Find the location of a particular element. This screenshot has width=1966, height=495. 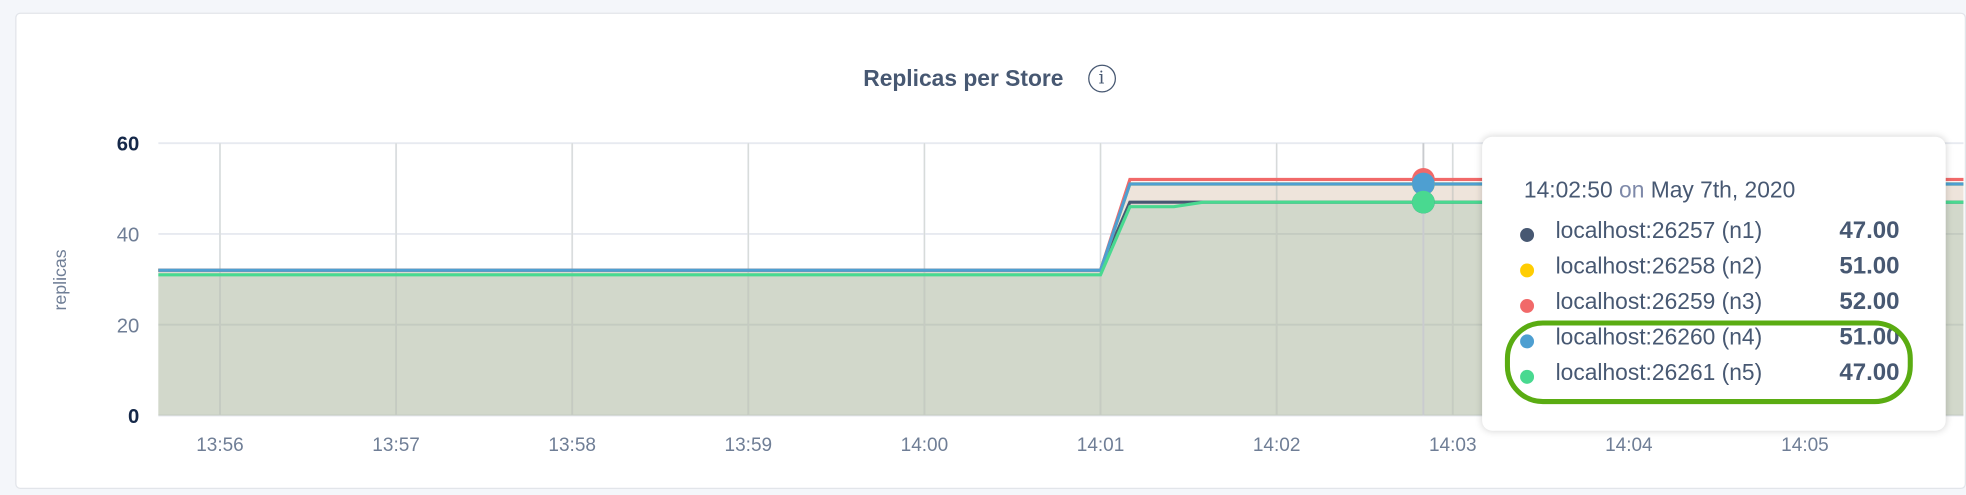

info-icon: i is located at coordinates (1101, 78).